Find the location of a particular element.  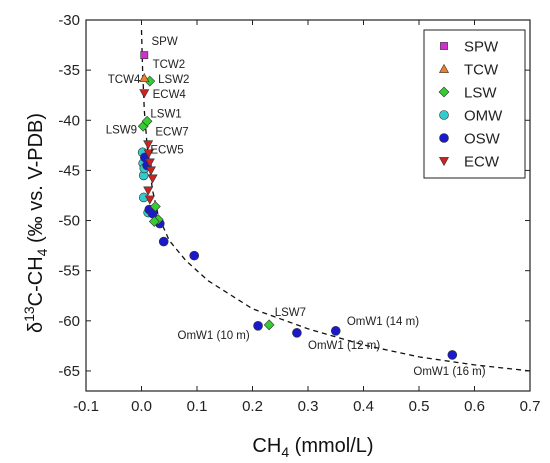

y-tick-label: -40 is located at coordinates (69, 120).